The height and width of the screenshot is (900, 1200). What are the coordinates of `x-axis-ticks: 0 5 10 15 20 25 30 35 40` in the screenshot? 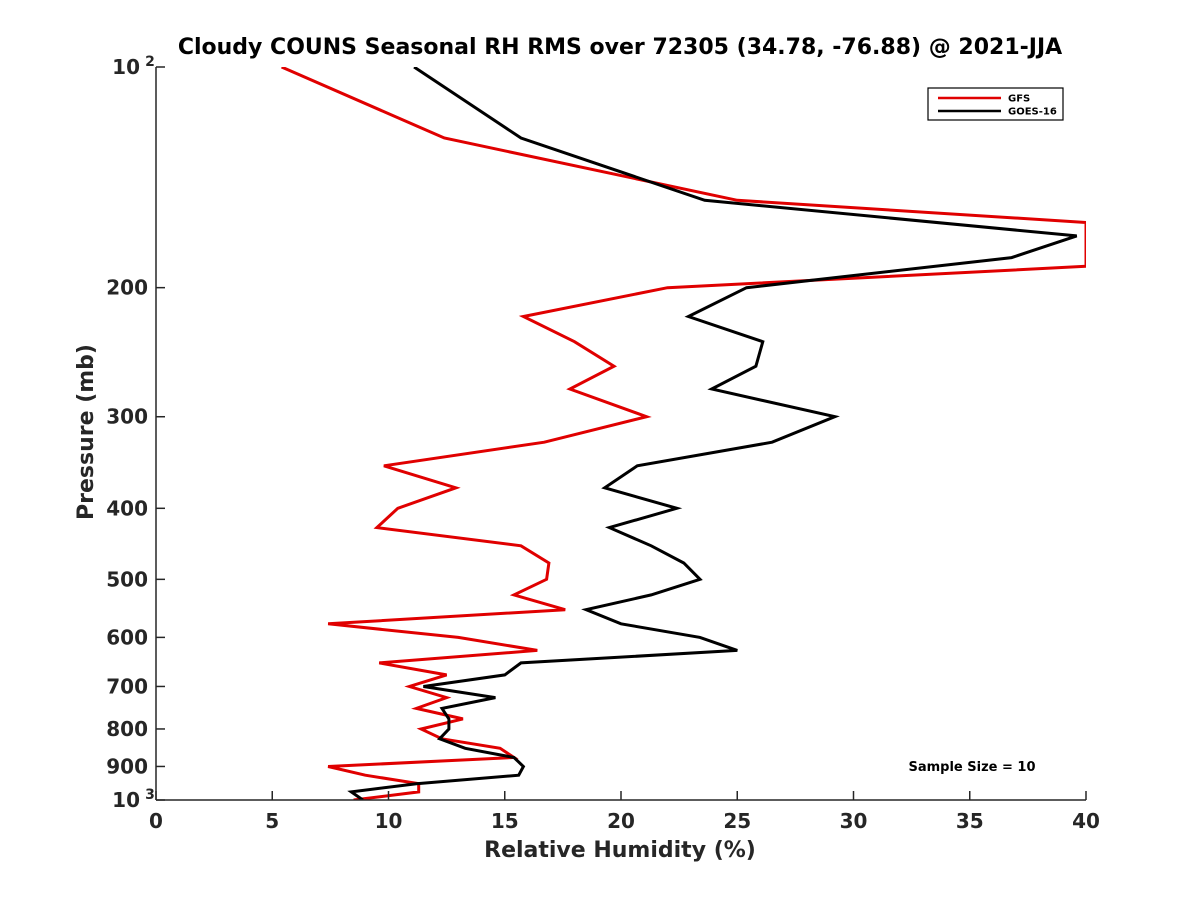 It's located at (624, 812).